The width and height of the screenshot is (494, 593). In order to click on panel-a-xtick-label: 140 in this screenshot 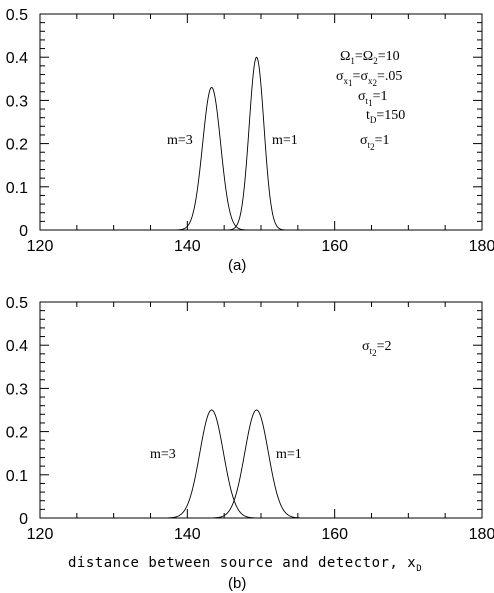, I will do `click(187, 246)`.